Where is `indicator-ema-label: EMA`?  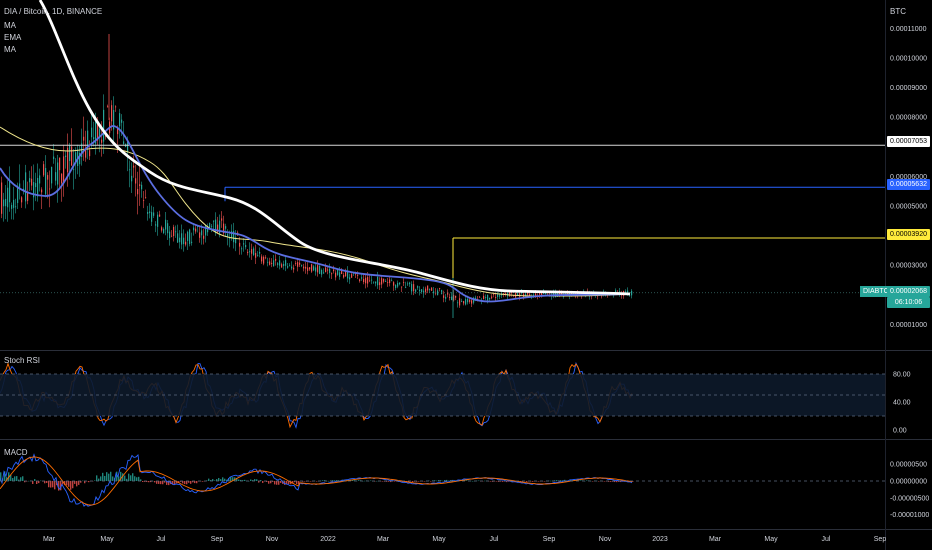 indicator-ema-label: EMA is located at coordinates (13, 37).